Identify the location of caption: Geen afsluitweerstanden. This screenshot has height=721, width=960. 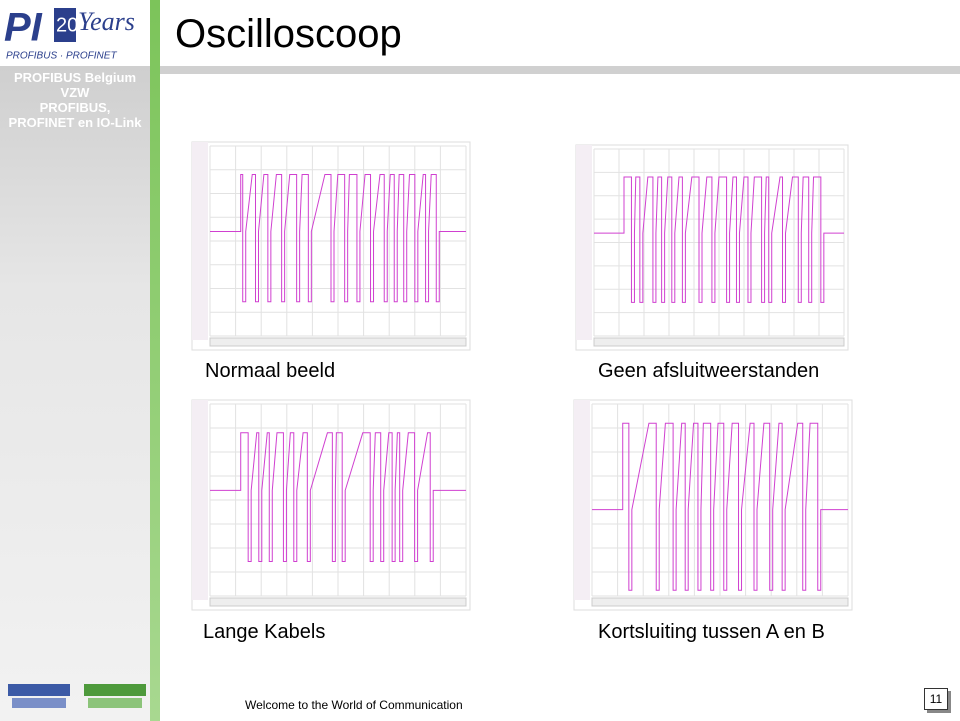
(709, 371).